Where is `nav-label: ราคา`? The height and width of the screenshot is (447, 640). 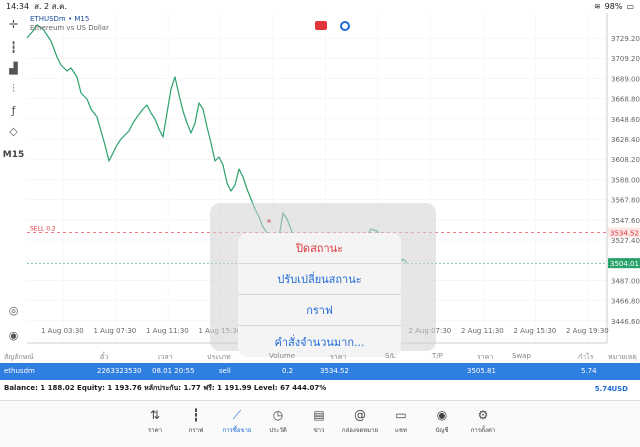 nav-label: ราคา is located at coordinates (155, 430).